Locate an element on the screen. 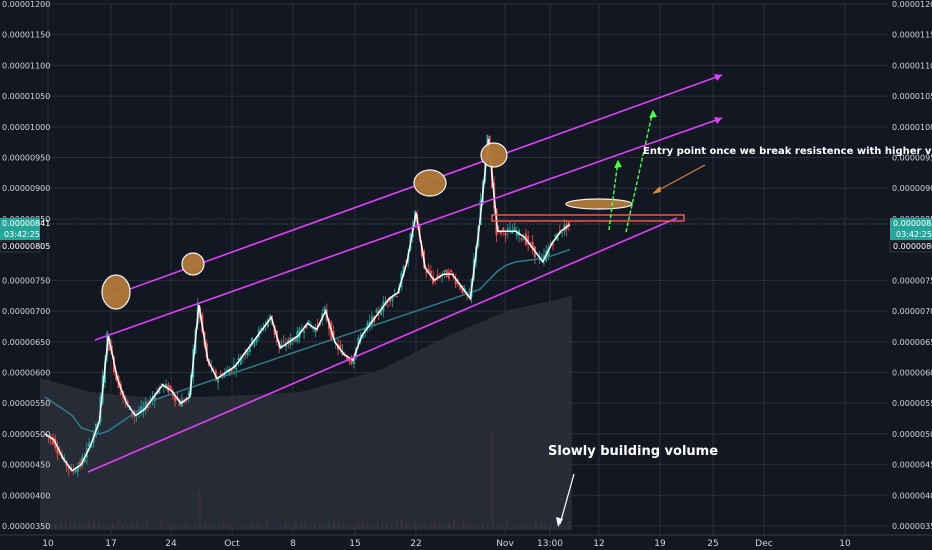  resistance-band is located at coordinates (588, 218).